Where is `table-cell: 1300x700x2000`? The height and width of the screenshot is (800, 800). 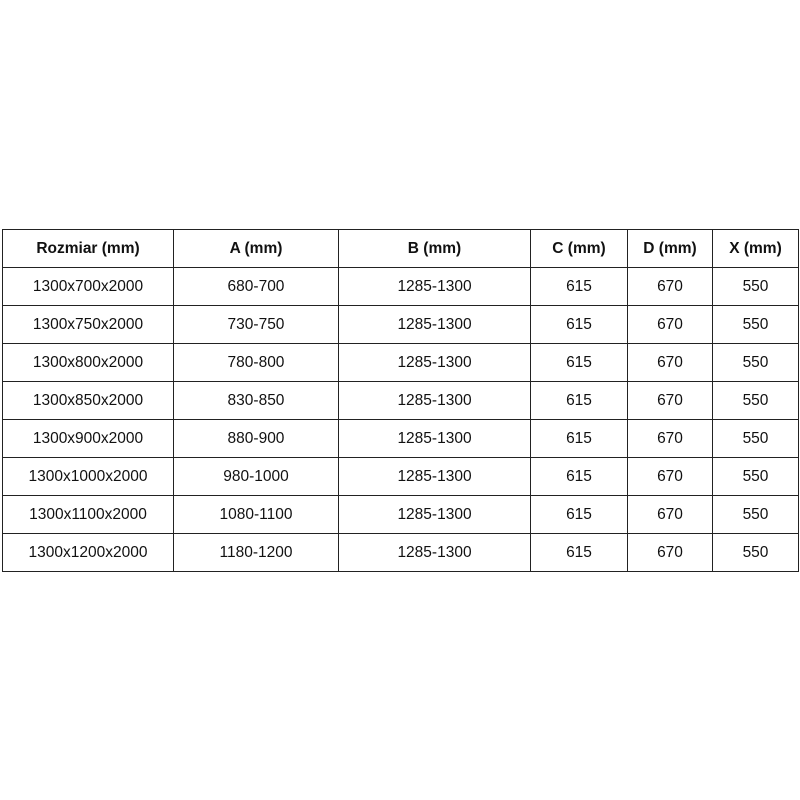
table-cell: 1300x700x2000 is located at coordinates (88, 286).